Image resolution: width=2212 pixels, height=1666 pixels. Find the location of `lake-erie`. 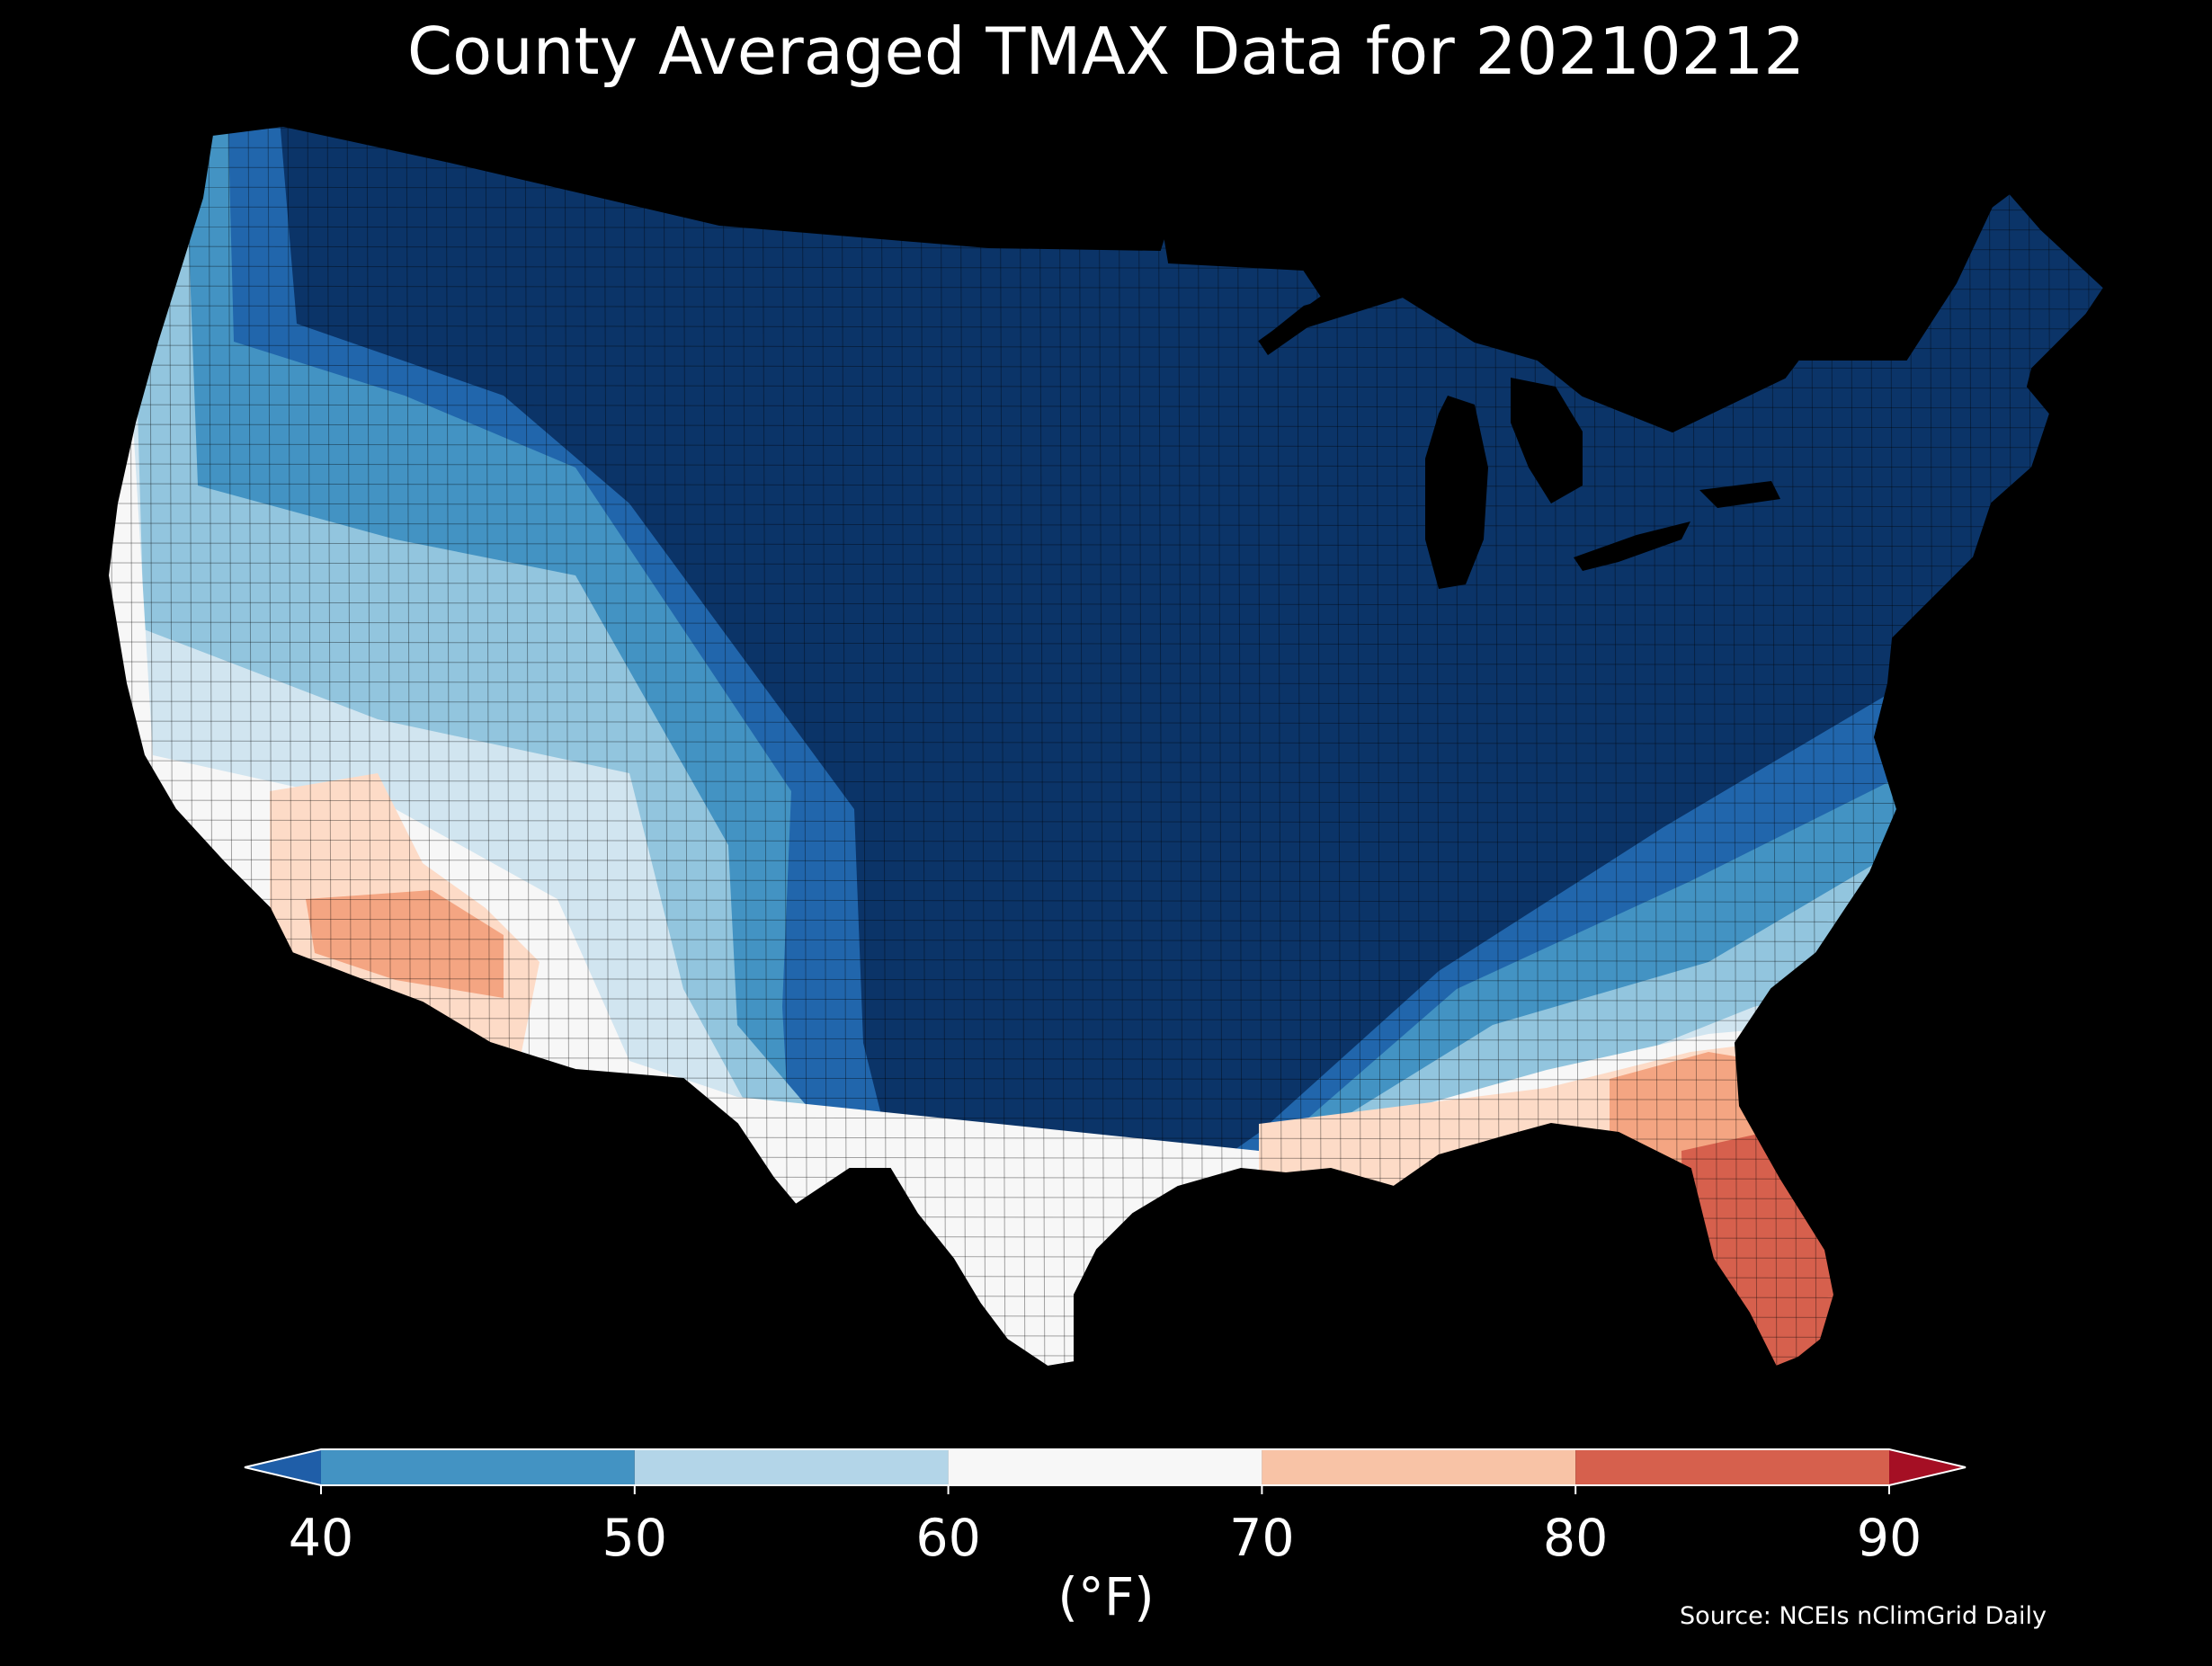

lake-erie is located at coordinates (1632, 546).